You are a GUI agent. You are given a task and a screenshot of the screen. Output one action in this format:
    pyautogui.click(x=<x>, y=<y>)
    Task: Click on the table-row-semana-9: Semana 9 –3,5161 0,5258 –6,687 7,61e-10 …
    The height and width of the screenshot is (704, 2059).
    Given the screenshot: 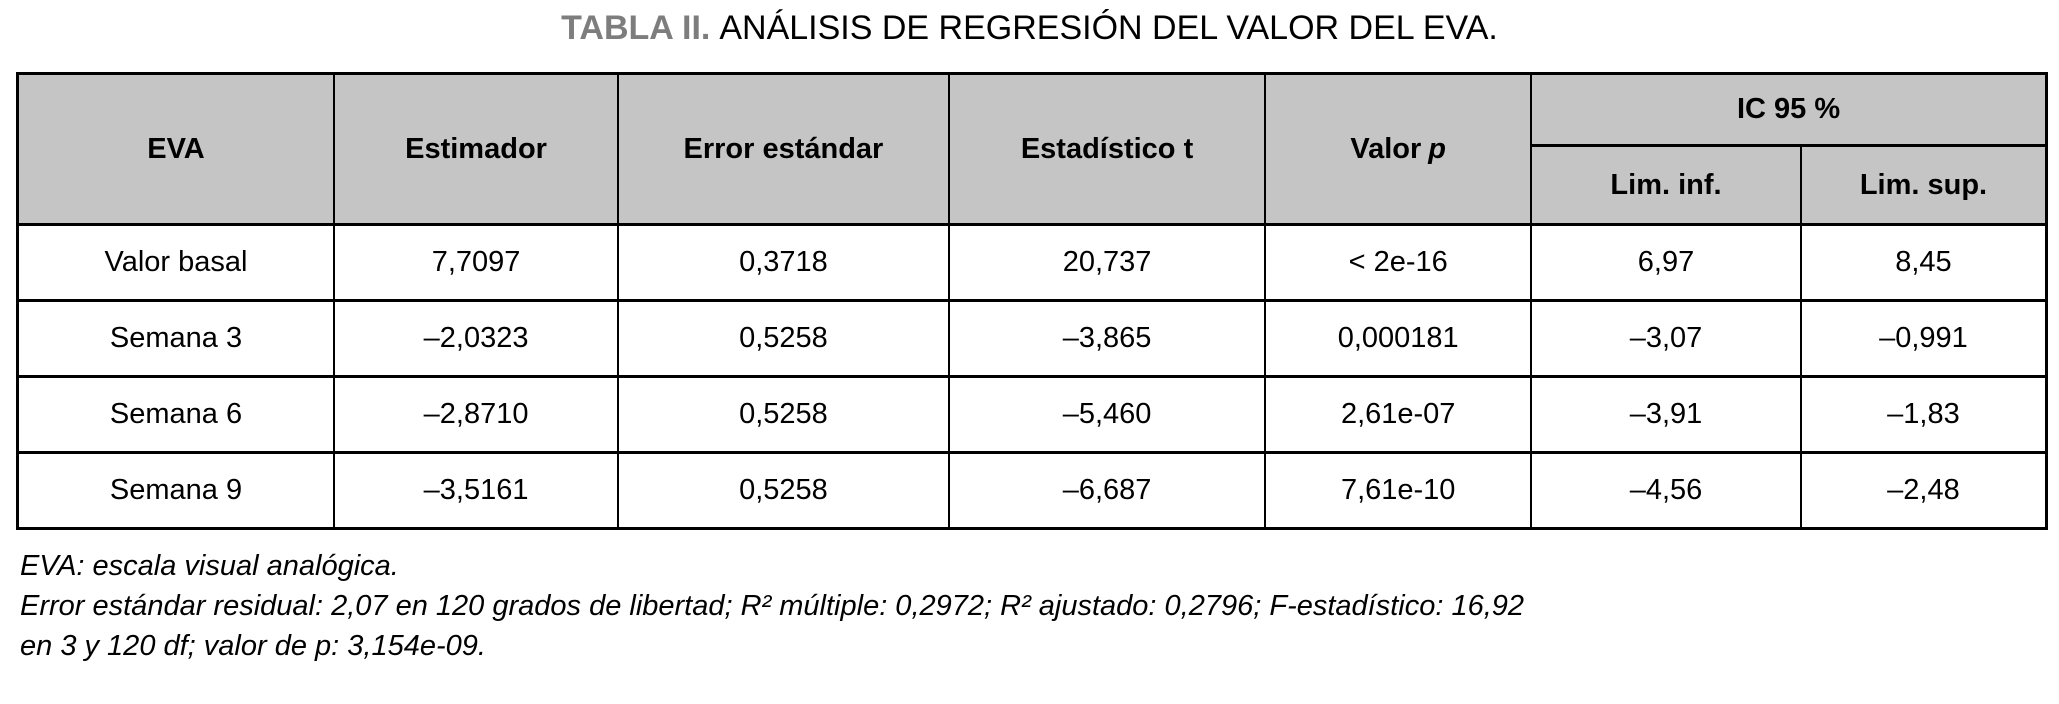 What is the action you would take?
    pyautogui.click(x=1032, y=490)
    